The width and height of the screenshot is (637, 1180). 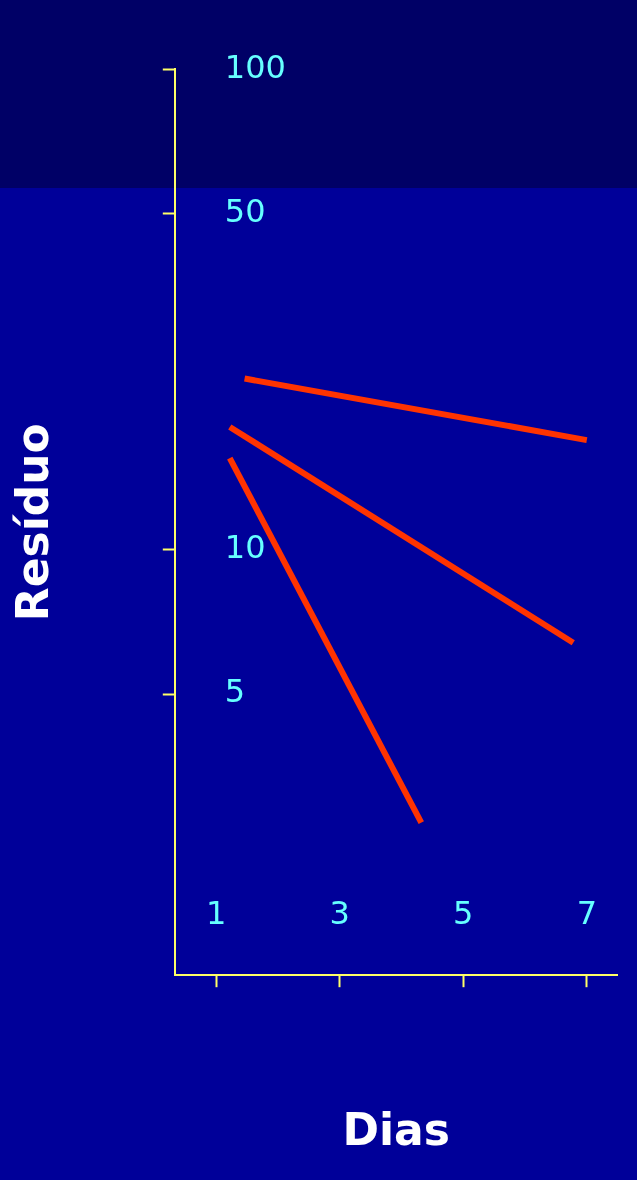 What do you see at coordinates (32, 522) in the screenshot?
I see `y-axis-title: Resíduo` at bounding box center [32, 522].